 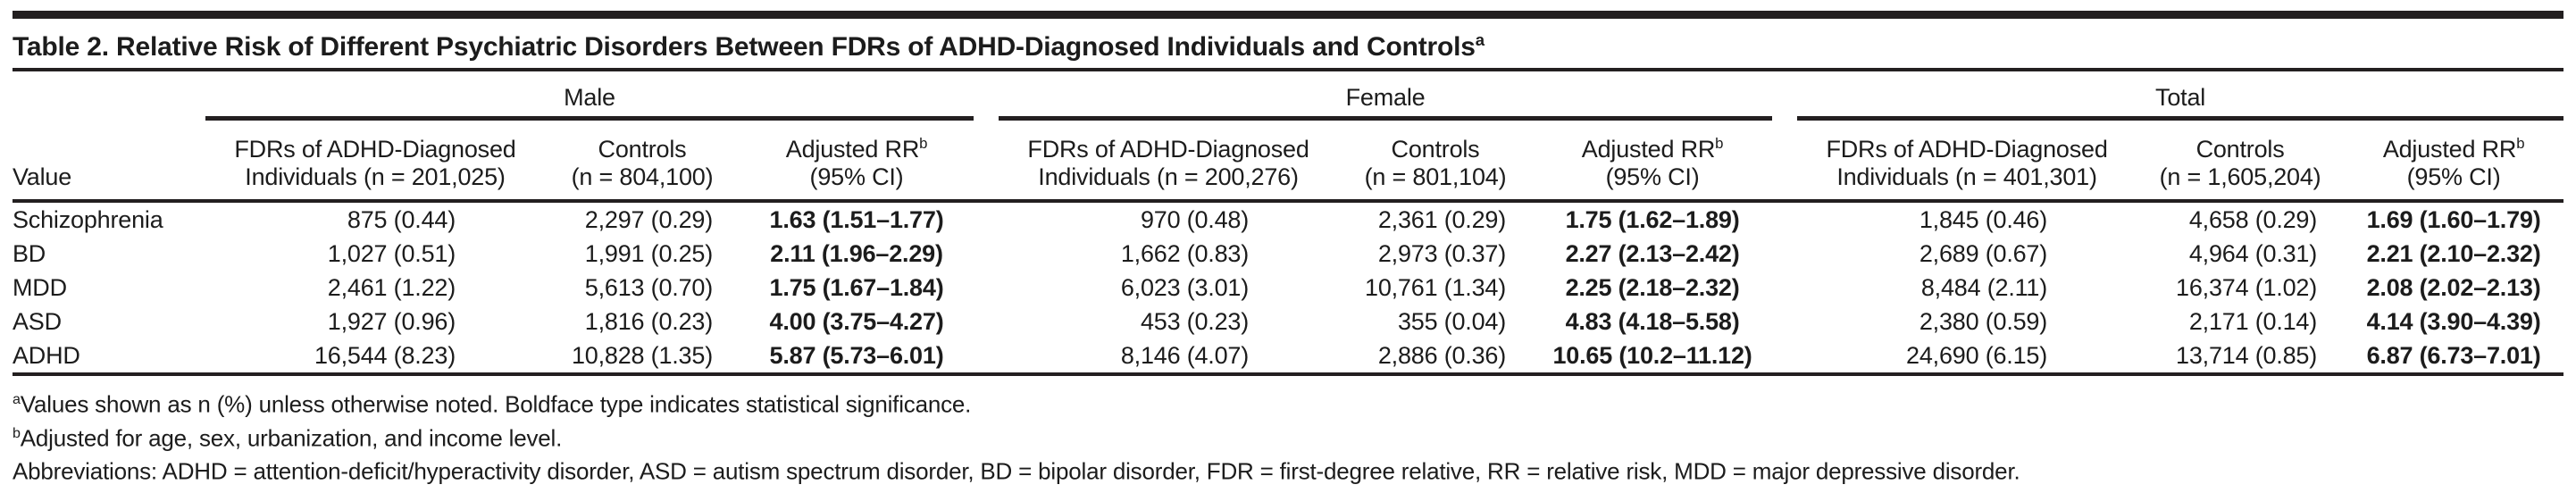 I want to click on column-header-female-controls: Controls (n = 801,104), so click(x=1436, y=161).